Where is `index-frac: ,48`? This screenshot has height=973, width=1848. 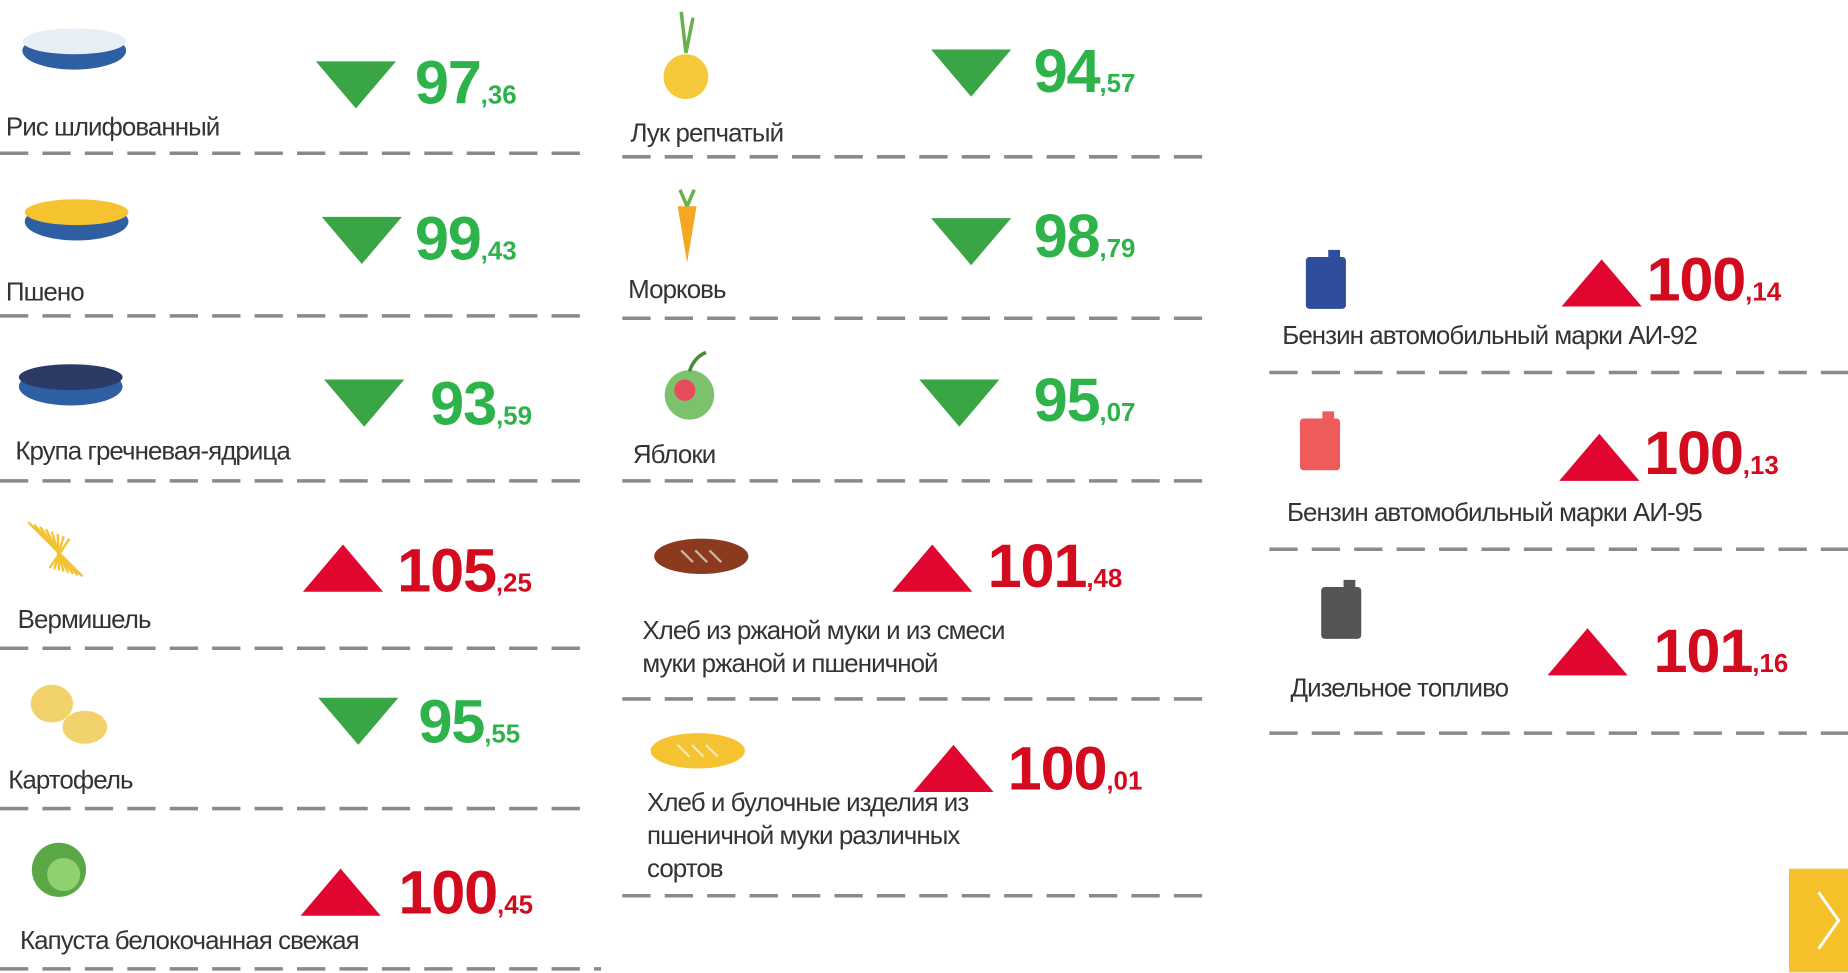
index-frac: ,48 is located at coordinates (1104, 579).